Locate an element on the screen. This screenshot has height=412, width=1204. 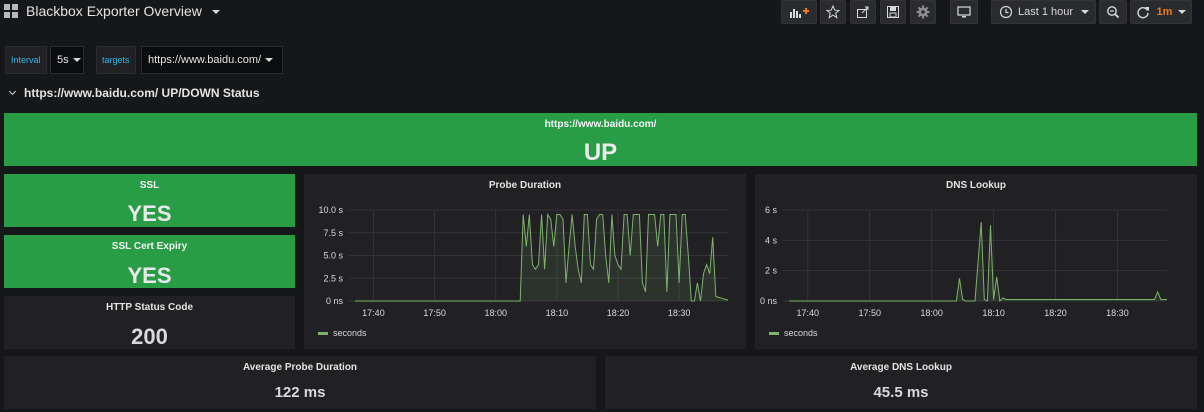
zoom-out-icon is located at coordinates (1113, 12).